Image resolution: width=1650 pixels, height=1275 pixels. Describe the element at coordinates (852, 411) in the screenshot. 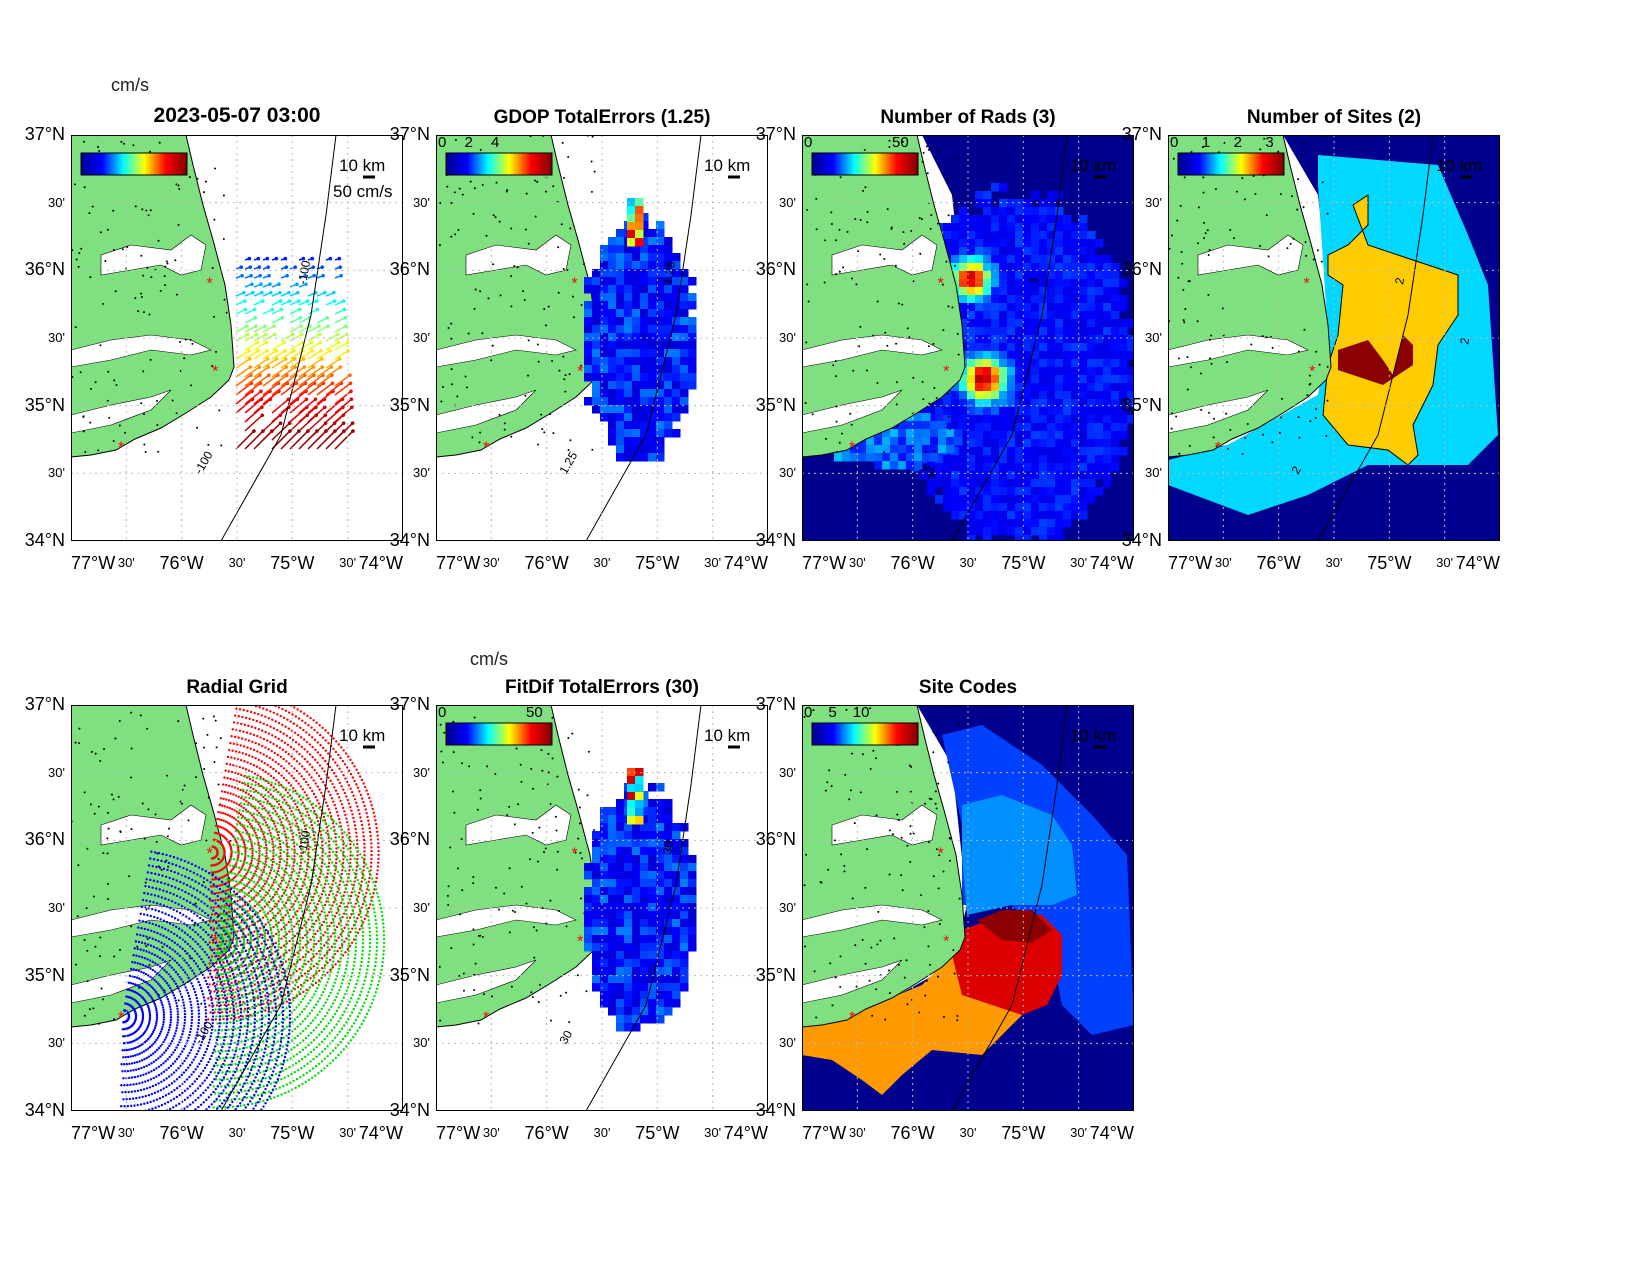

I see `sound-water` at that location.